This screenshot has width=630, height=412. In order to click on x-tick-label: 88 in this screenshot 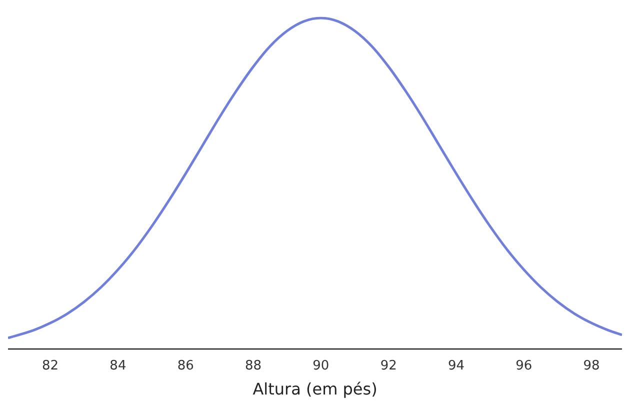, I will do `click(253, 366)`.